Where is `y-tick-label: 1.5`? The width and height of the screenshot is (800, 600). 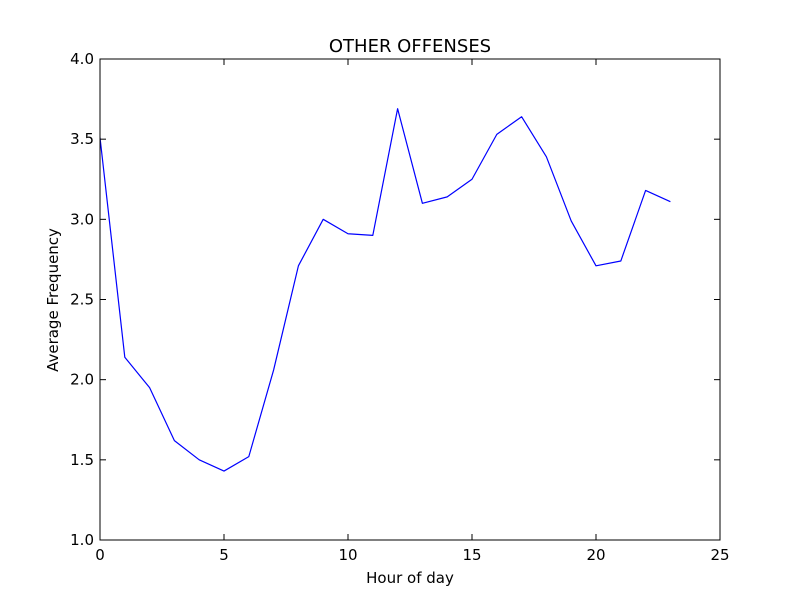
y-tick-label: 1.5 is located at coordinates (82, 460).